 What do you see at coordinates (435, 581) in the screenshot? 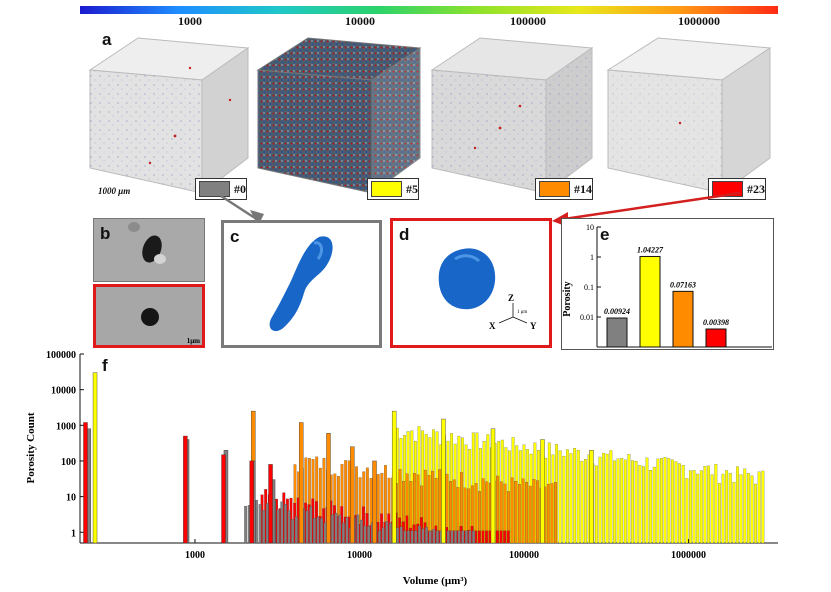
I see `f-xlabel: Volume (μm³)` at bounding box center [435, 581].